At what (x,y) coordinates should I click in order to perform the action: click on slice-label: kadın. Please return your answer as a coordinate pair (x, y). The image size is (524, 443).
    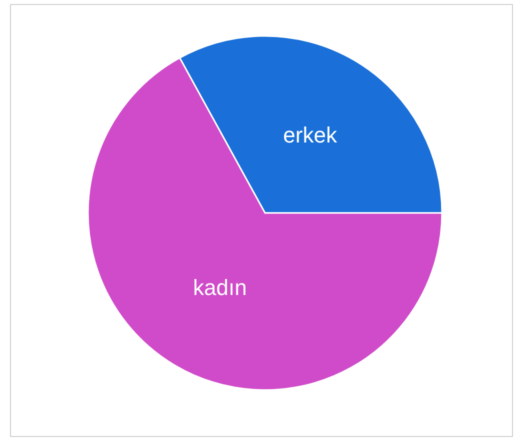
    Looking at the image, I should click on (220, 287).